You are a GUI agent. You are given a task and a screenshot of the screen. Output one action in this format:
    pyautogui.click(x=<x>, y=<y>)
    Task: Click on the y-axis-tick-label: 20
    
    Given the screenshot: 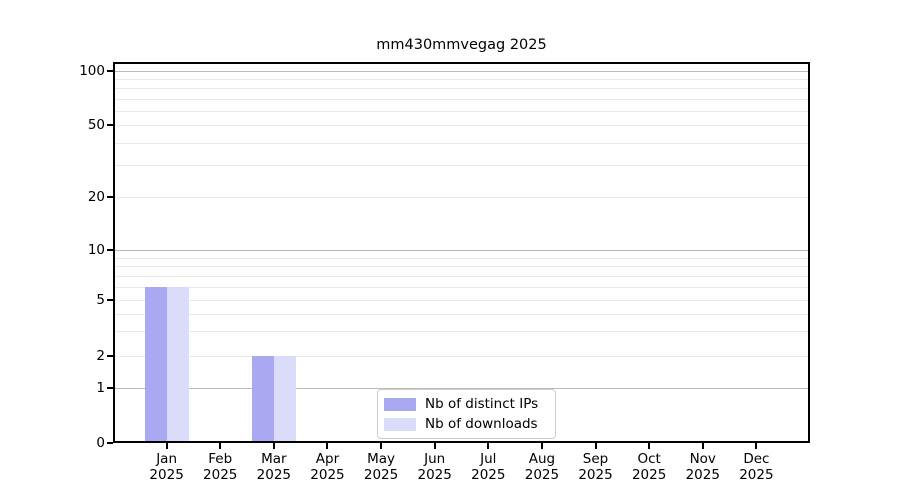 What is the action you would take?
    pyautogui.click(x=96, y=197)
    